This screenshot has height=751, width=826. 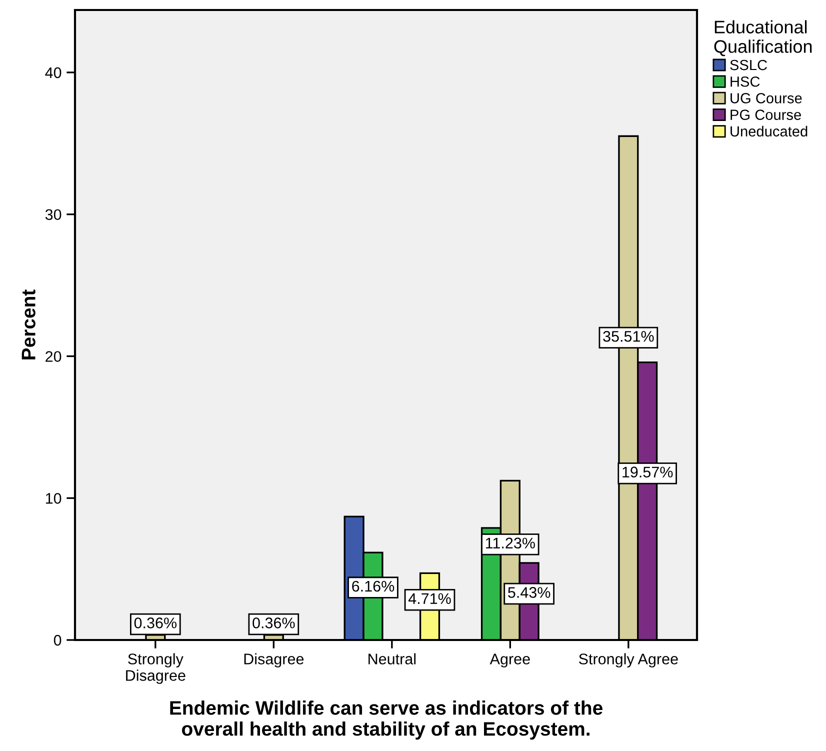 I want to click on y-tick-label: 30, so click(x=53, y=214).